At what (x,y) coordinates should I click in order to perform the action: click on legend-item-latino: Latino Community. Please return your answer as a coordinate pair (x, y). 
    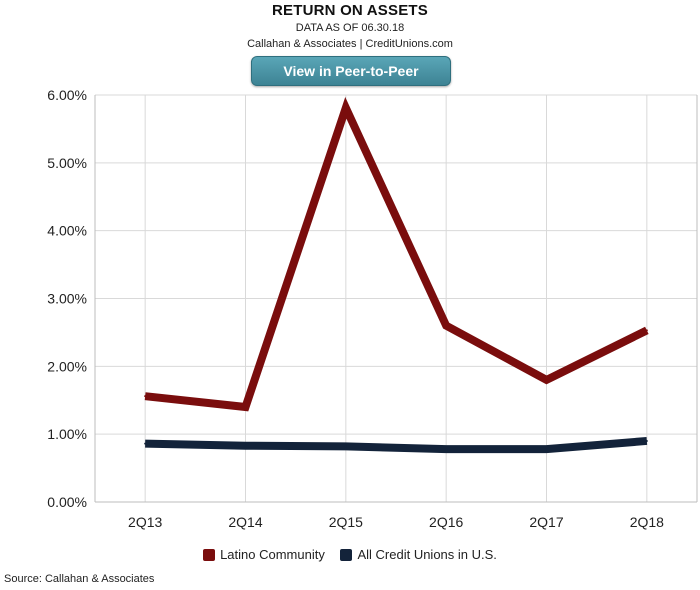
    Looking at the image, I should click on (264, 554).